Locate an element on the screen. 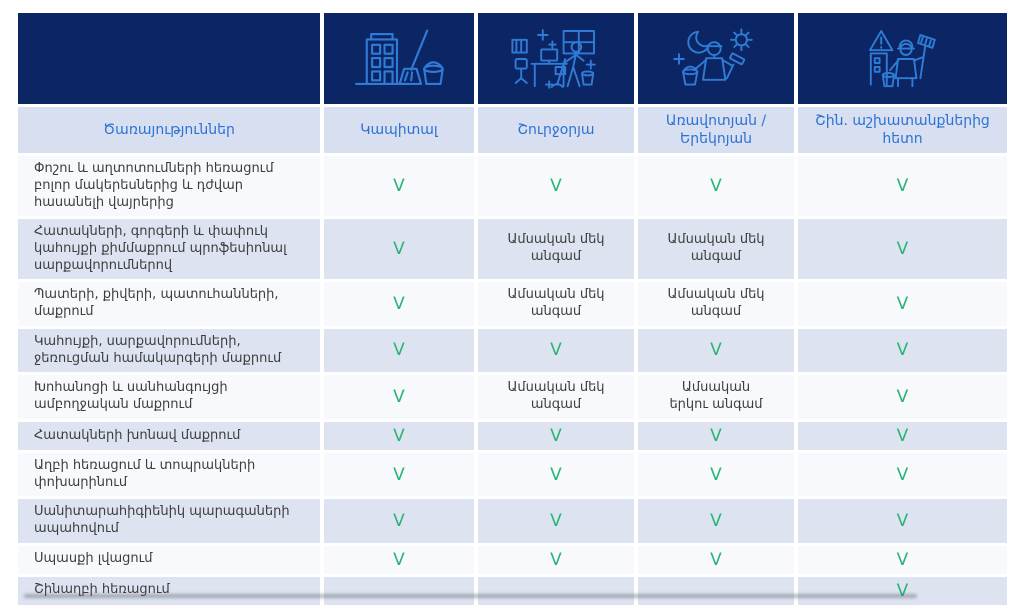 The image size is (1024, 610). table-corner-header is located at coordinates (169, 58).